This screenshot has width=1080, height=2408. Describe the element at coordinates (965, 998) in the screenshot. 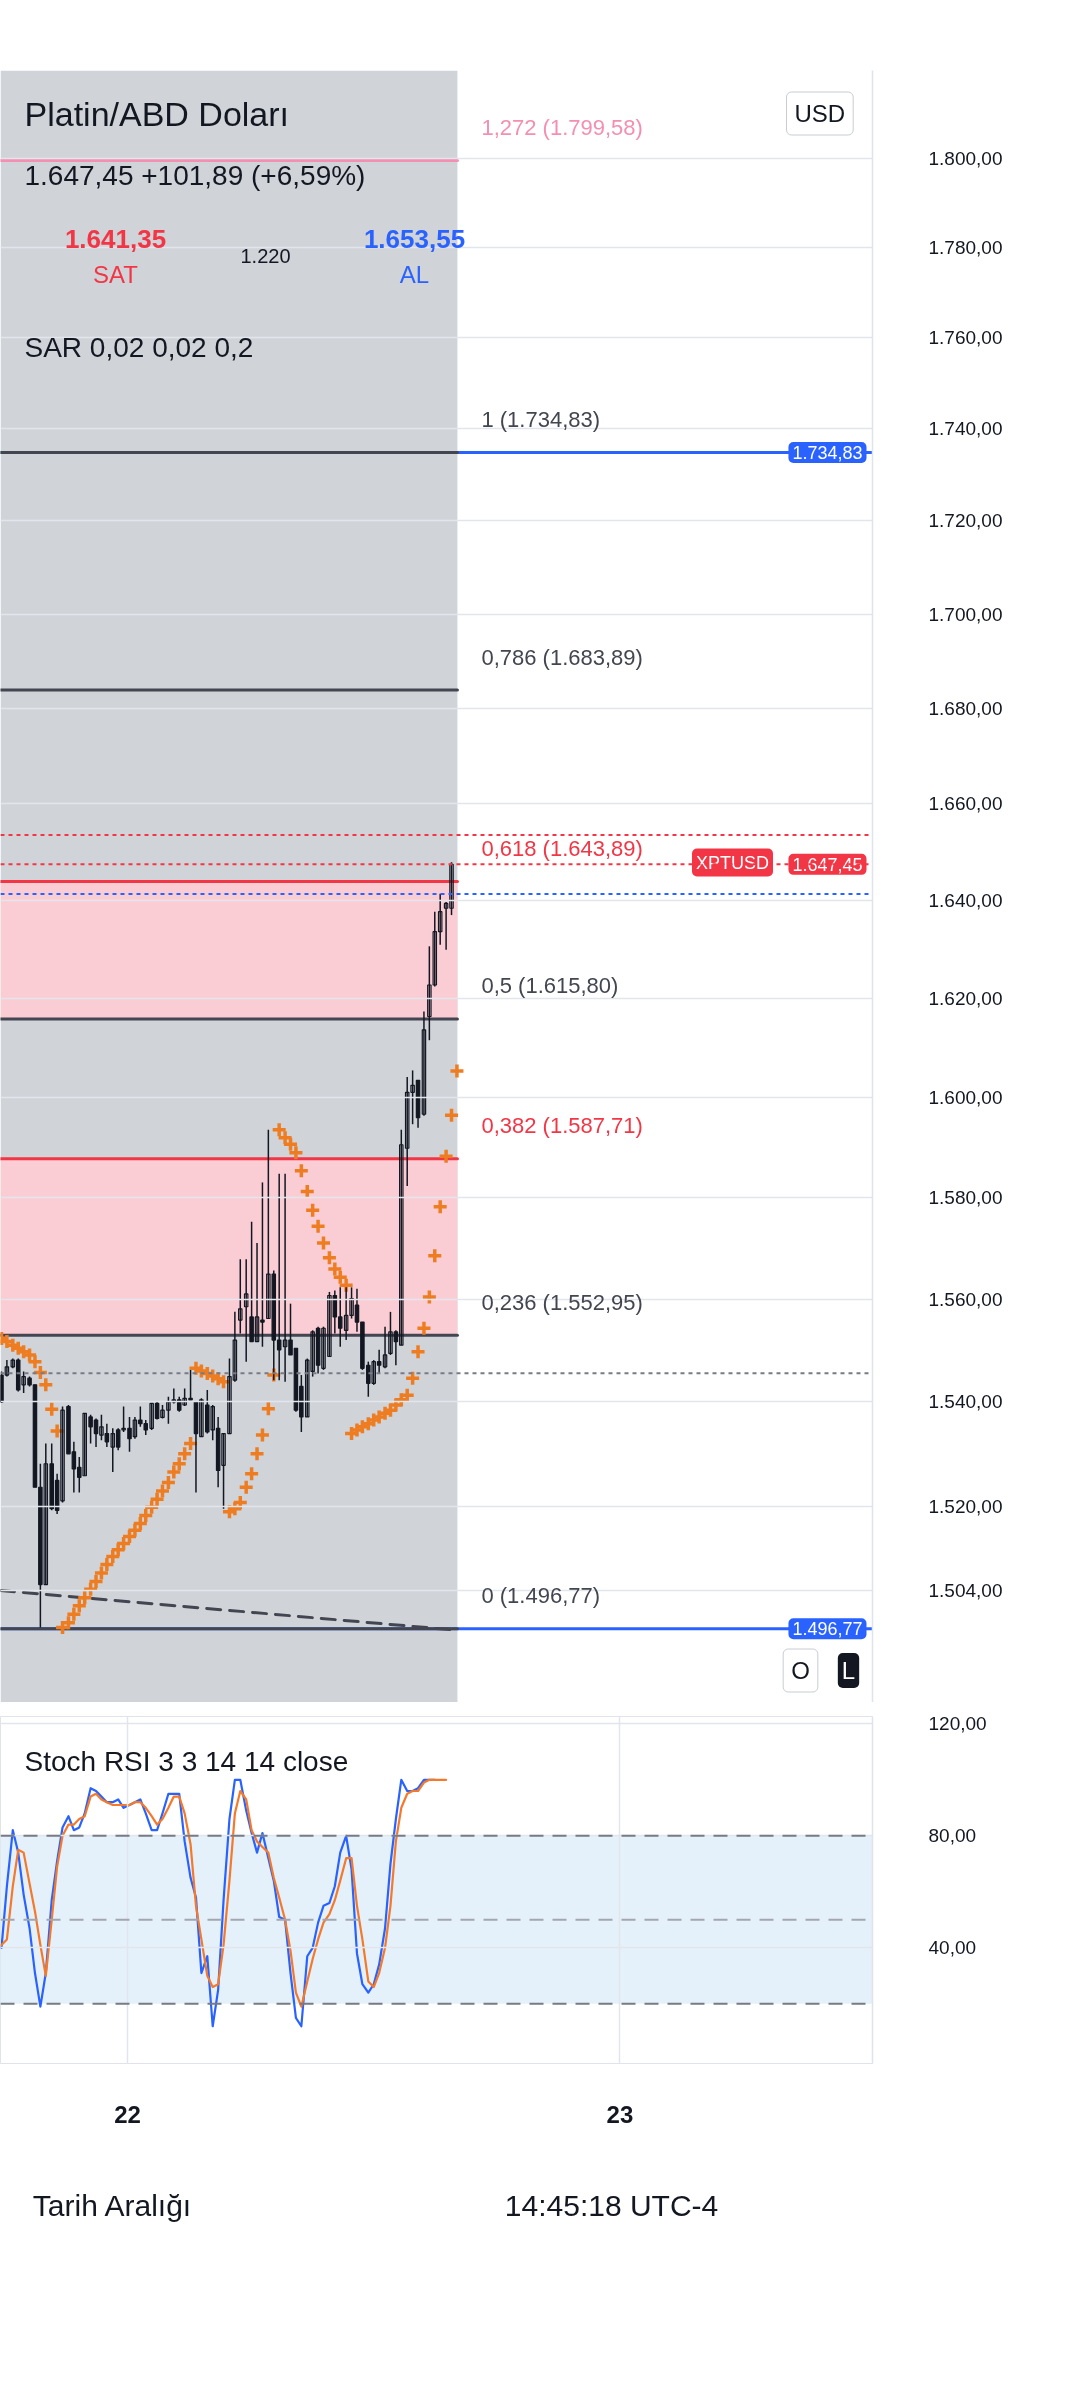

I see `y-tick-label: 1.620,00` at that location.